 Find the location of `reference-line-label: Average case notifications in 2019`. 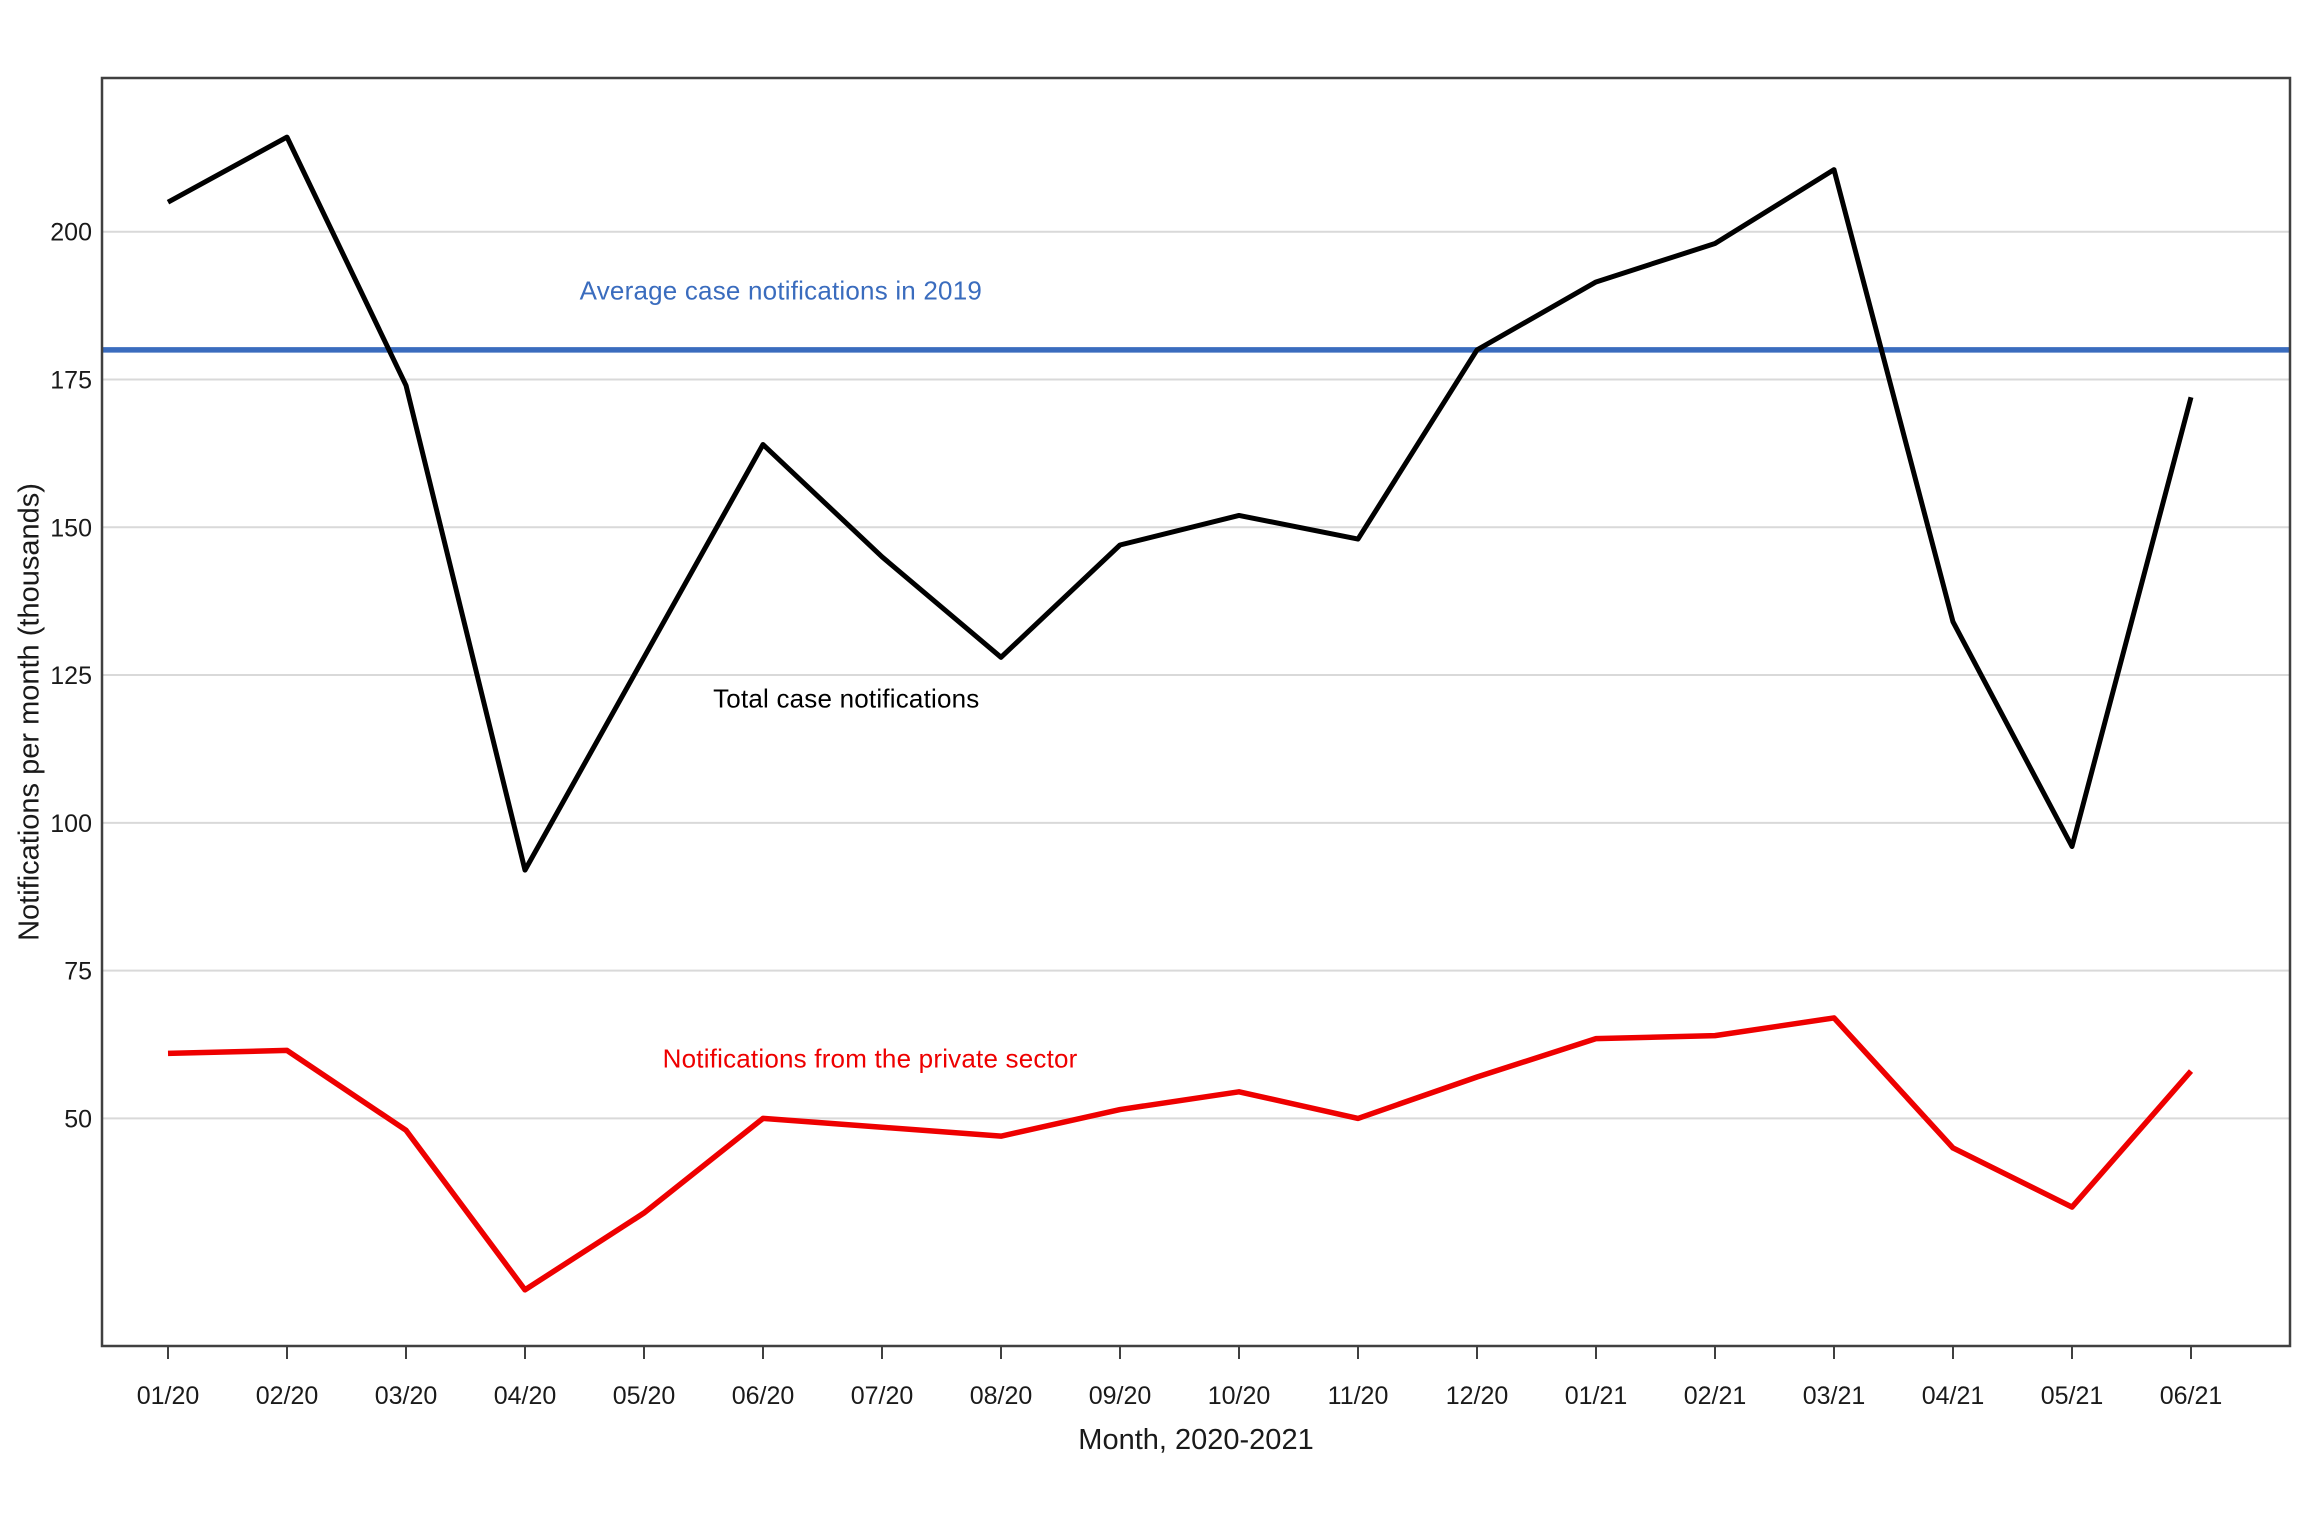

reference-line-label: Average case notifications in 2019 is located at coordinates (781, 290).